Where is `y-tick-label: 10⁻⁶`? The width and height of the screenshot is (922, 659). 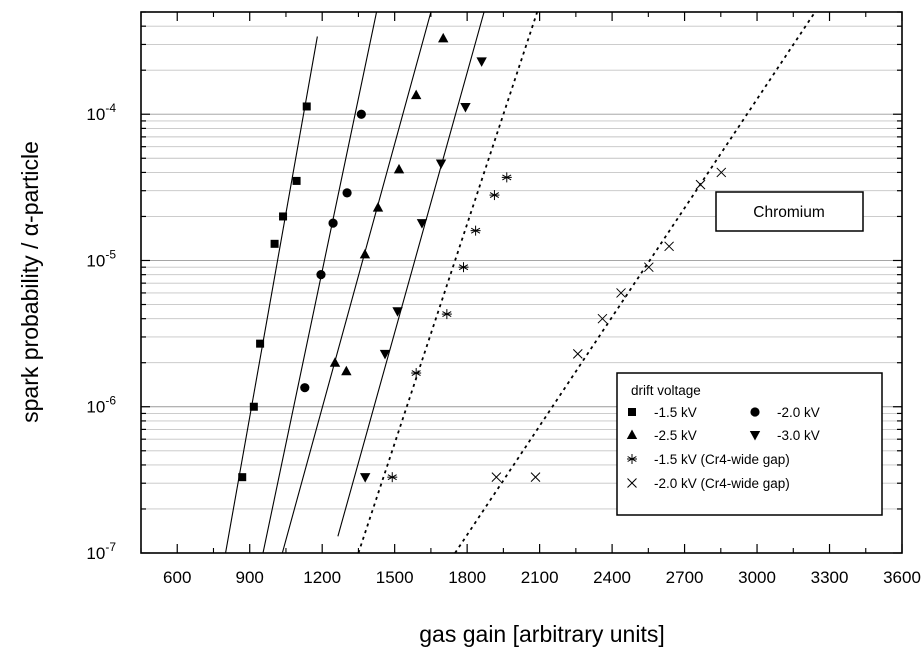
y-tick-label: 10⁻⁶ is located at coordinates (101, 405).